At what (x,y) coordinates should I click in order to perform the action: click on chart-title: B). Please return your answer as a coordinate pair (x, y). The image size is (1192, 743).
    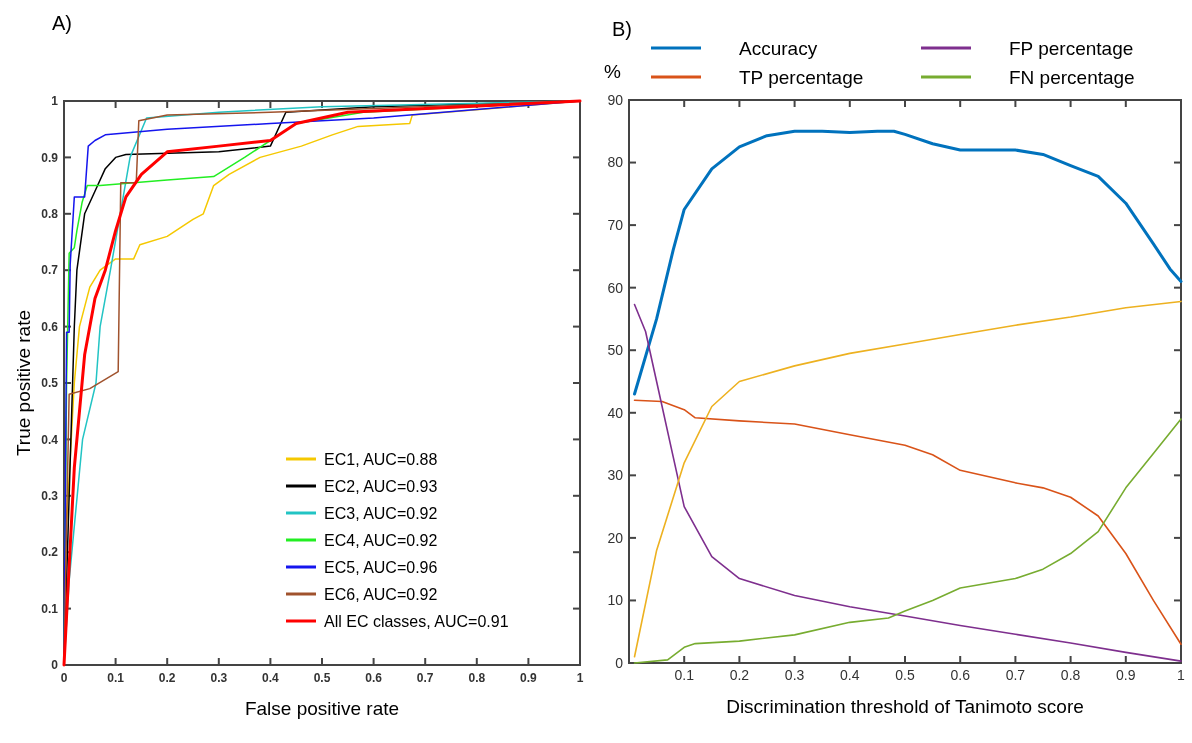
    Looking at the image, I should click on (622, 29).